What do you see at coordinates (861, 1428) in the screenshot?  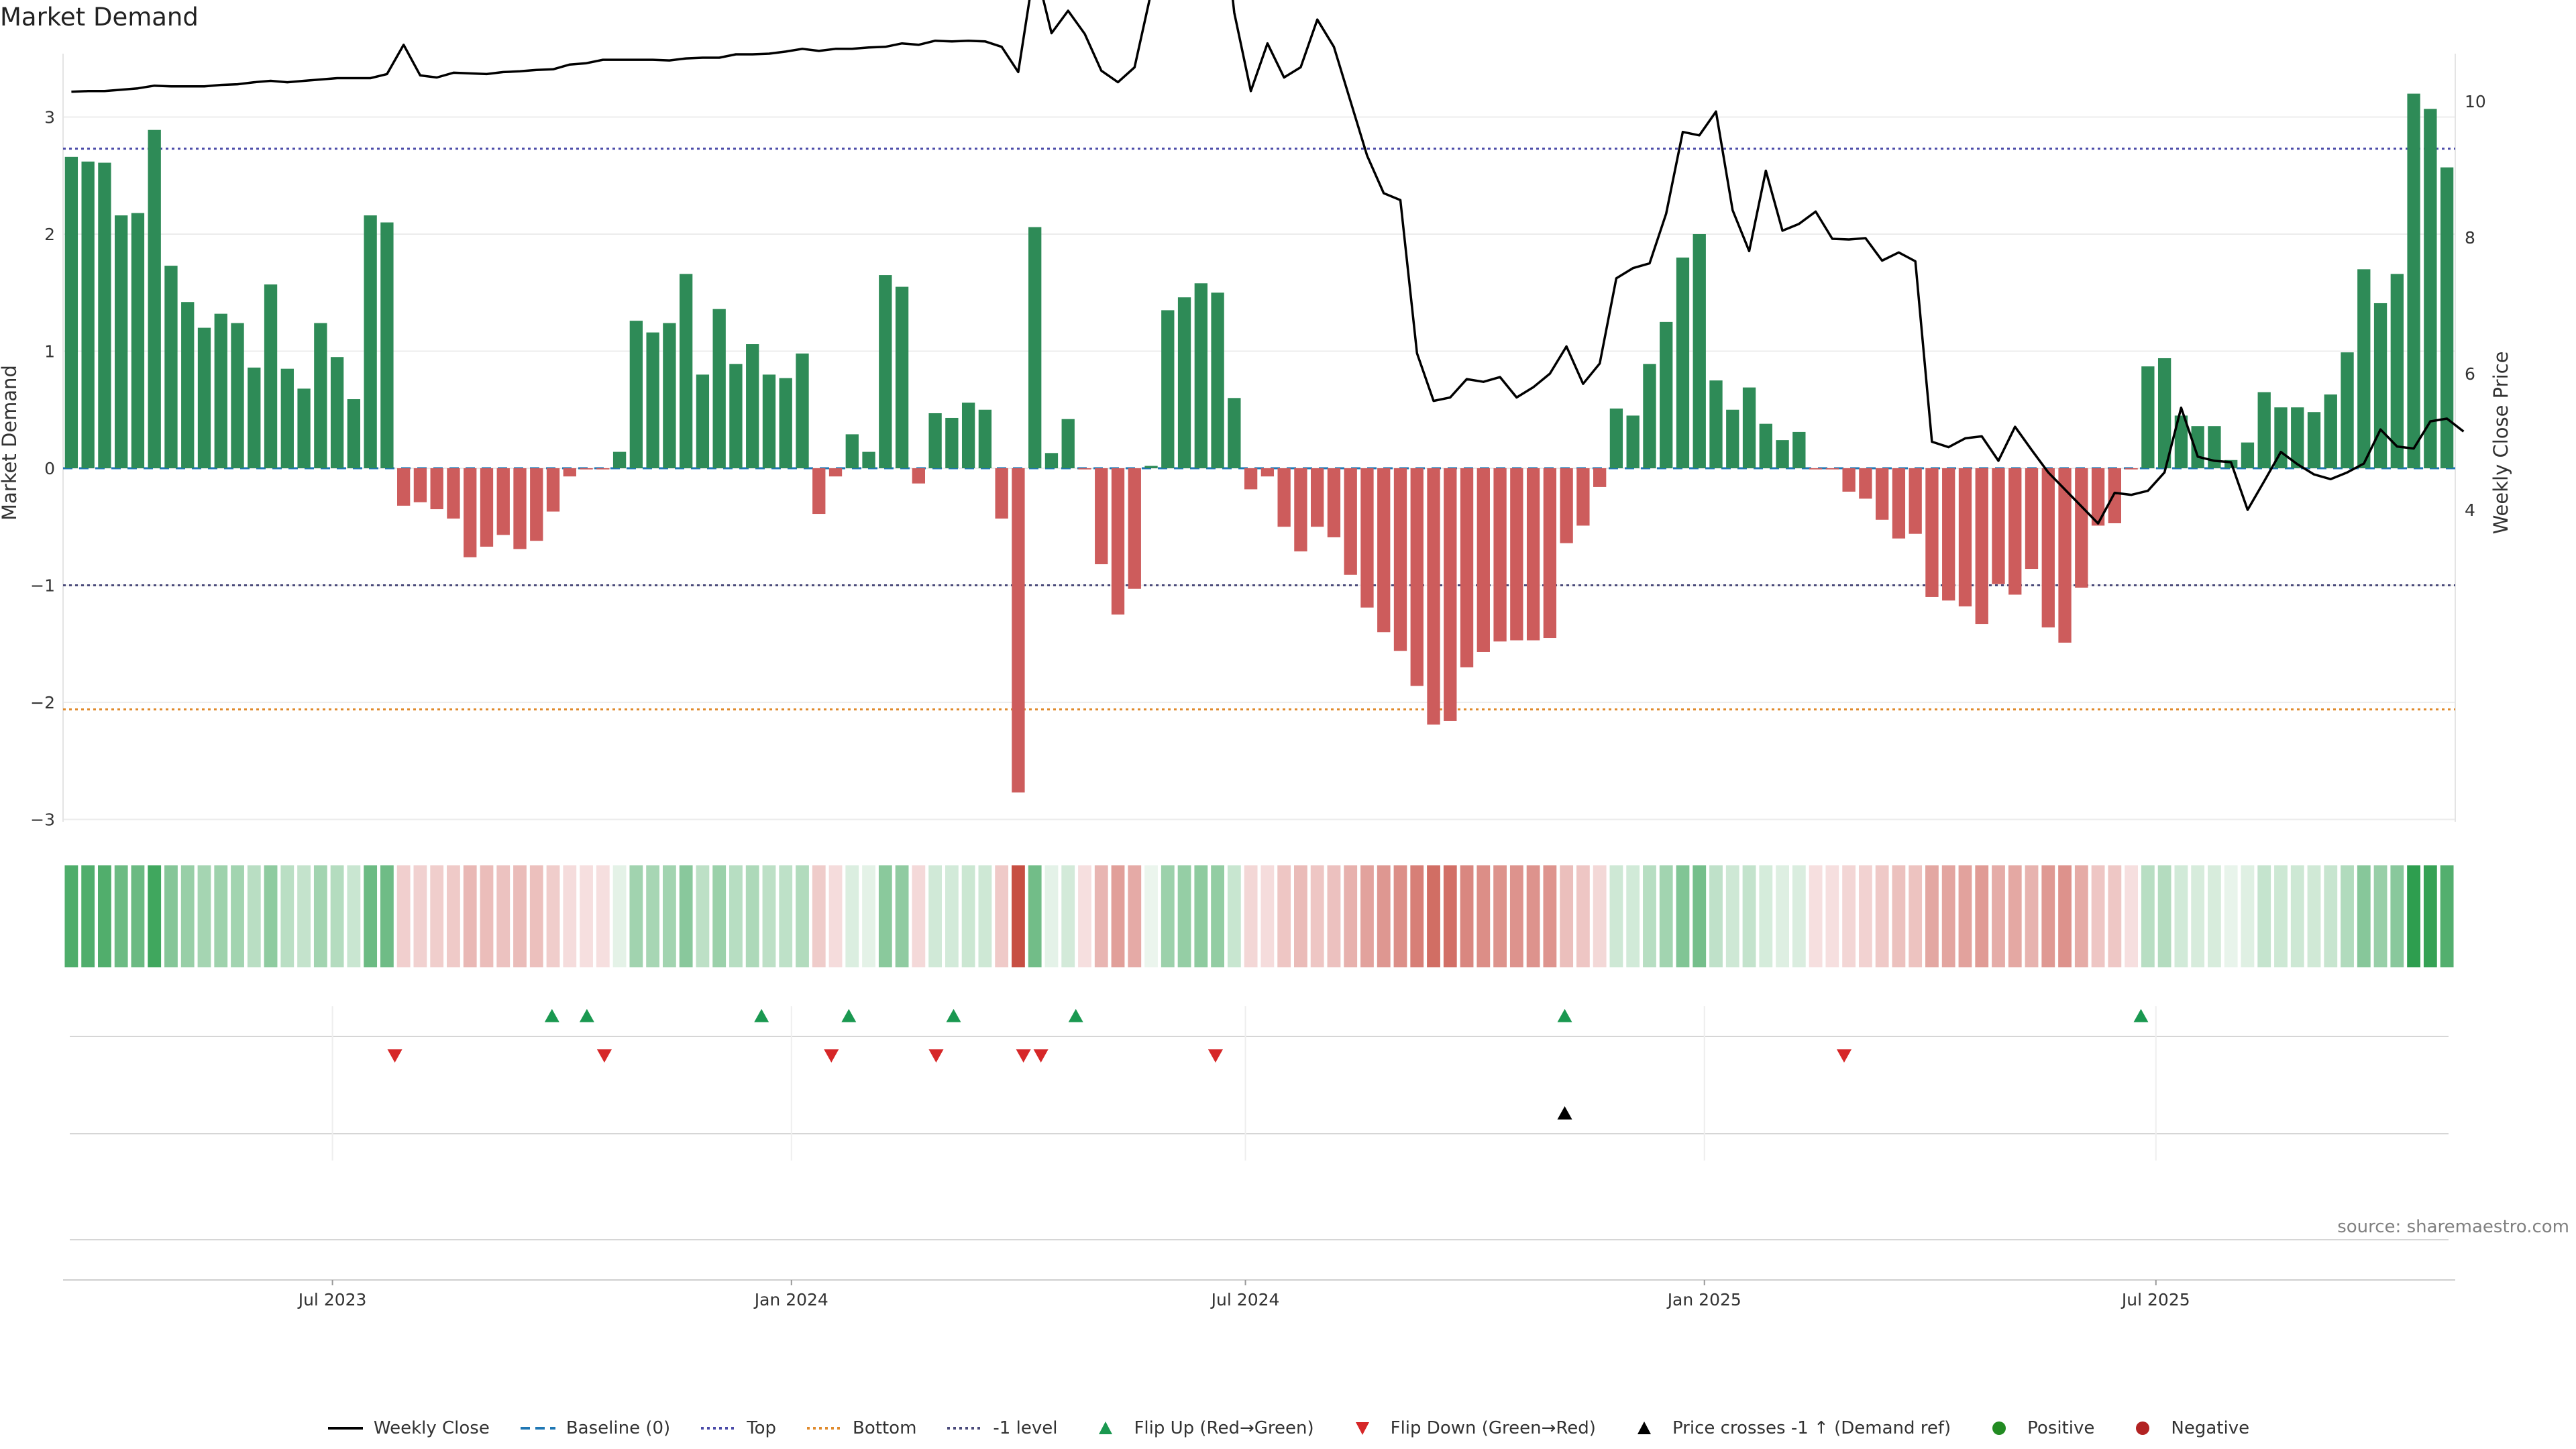 I see `legend-item: Bottom` at bounding box center [861, 1428].